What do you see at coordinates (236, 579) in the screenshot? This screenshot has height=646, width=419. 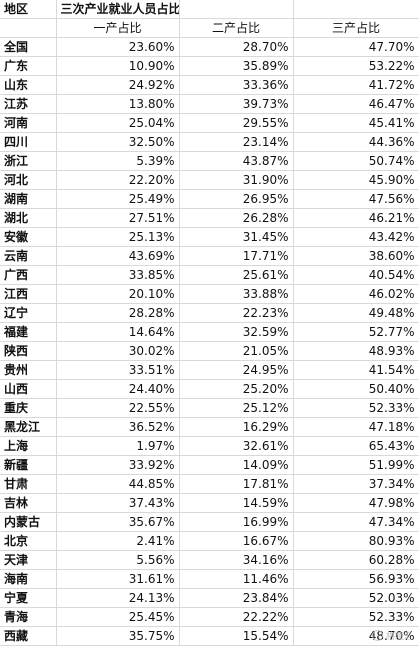 I see `secondary-share-cell: 11.46%` at bounding box center [236, 579].